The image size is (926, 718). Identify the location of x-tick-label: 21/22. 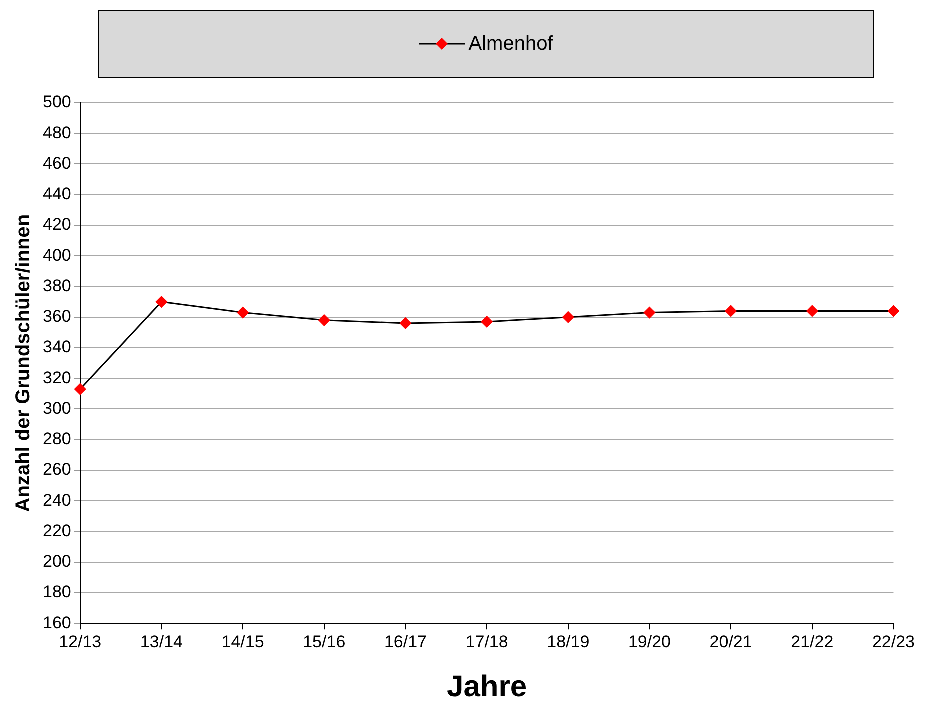
(812, 642).